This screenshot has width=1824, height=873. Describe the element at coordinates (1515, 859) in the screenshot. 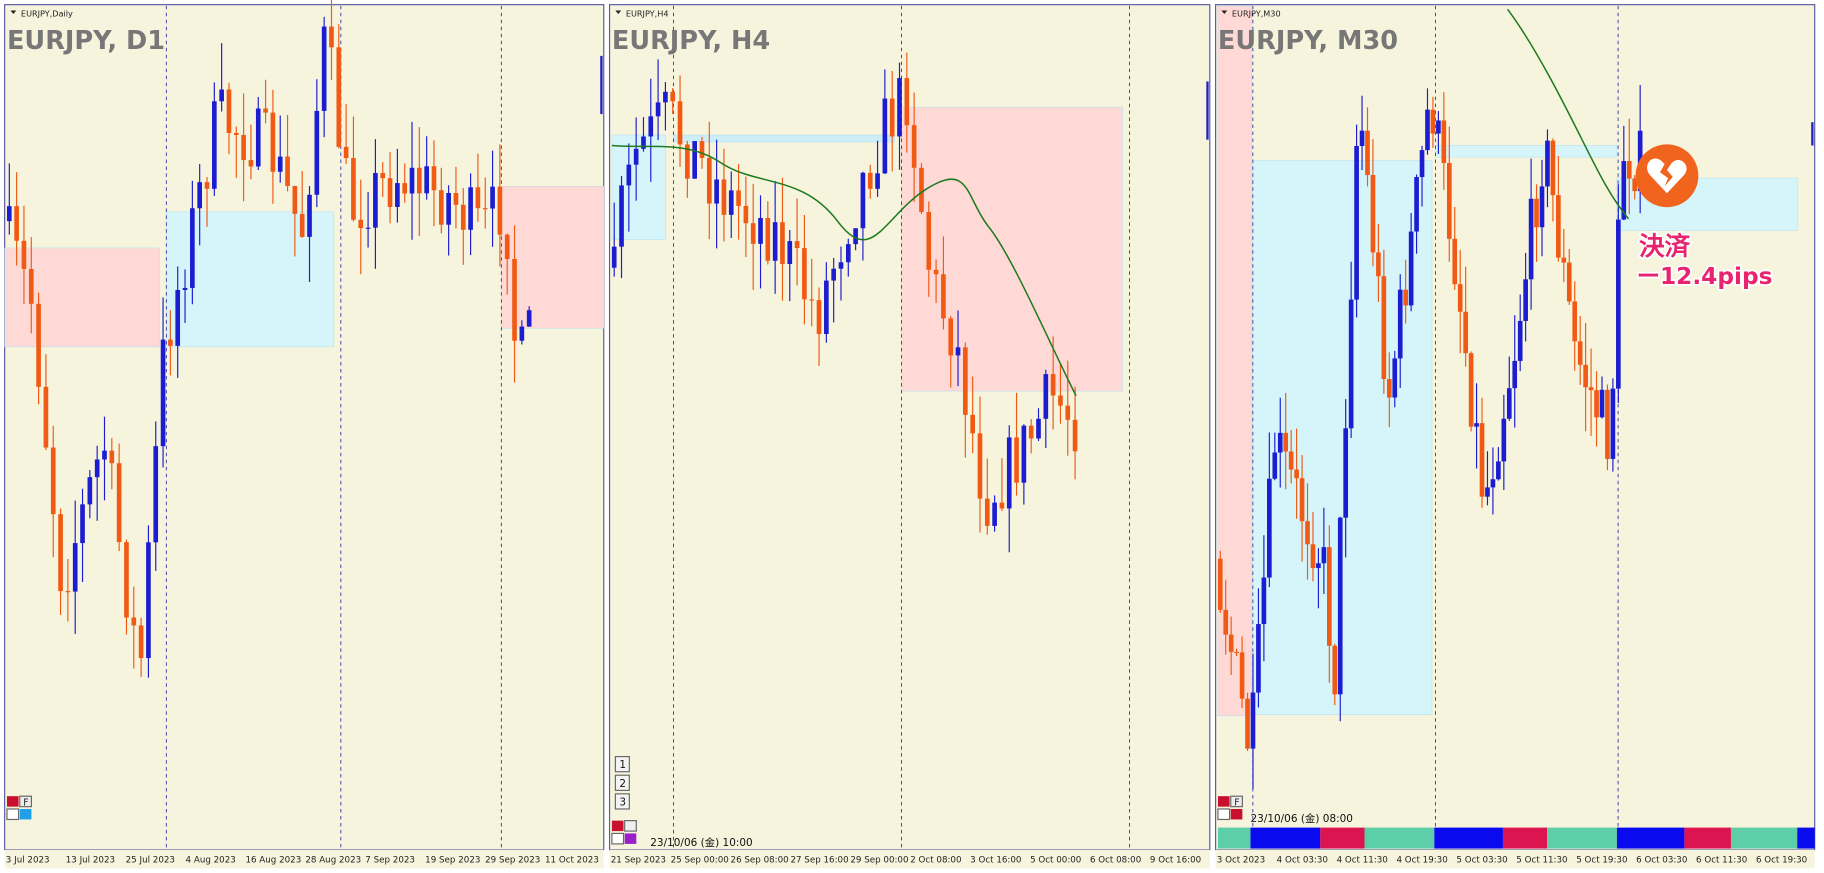

I see `time-axis` at that location.